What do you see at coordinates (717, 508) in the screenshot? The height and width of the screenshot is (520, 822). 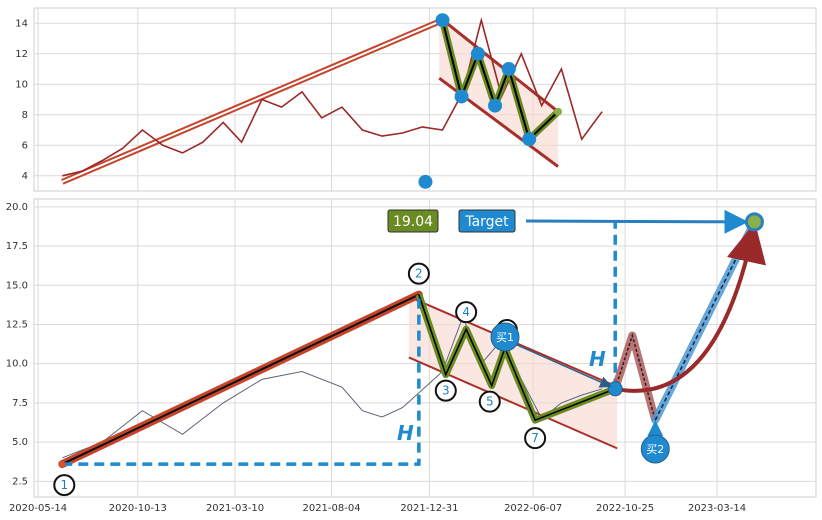 I see `bottom-x-tick-label: 2023-03-14` at bounding box center [717, 508].